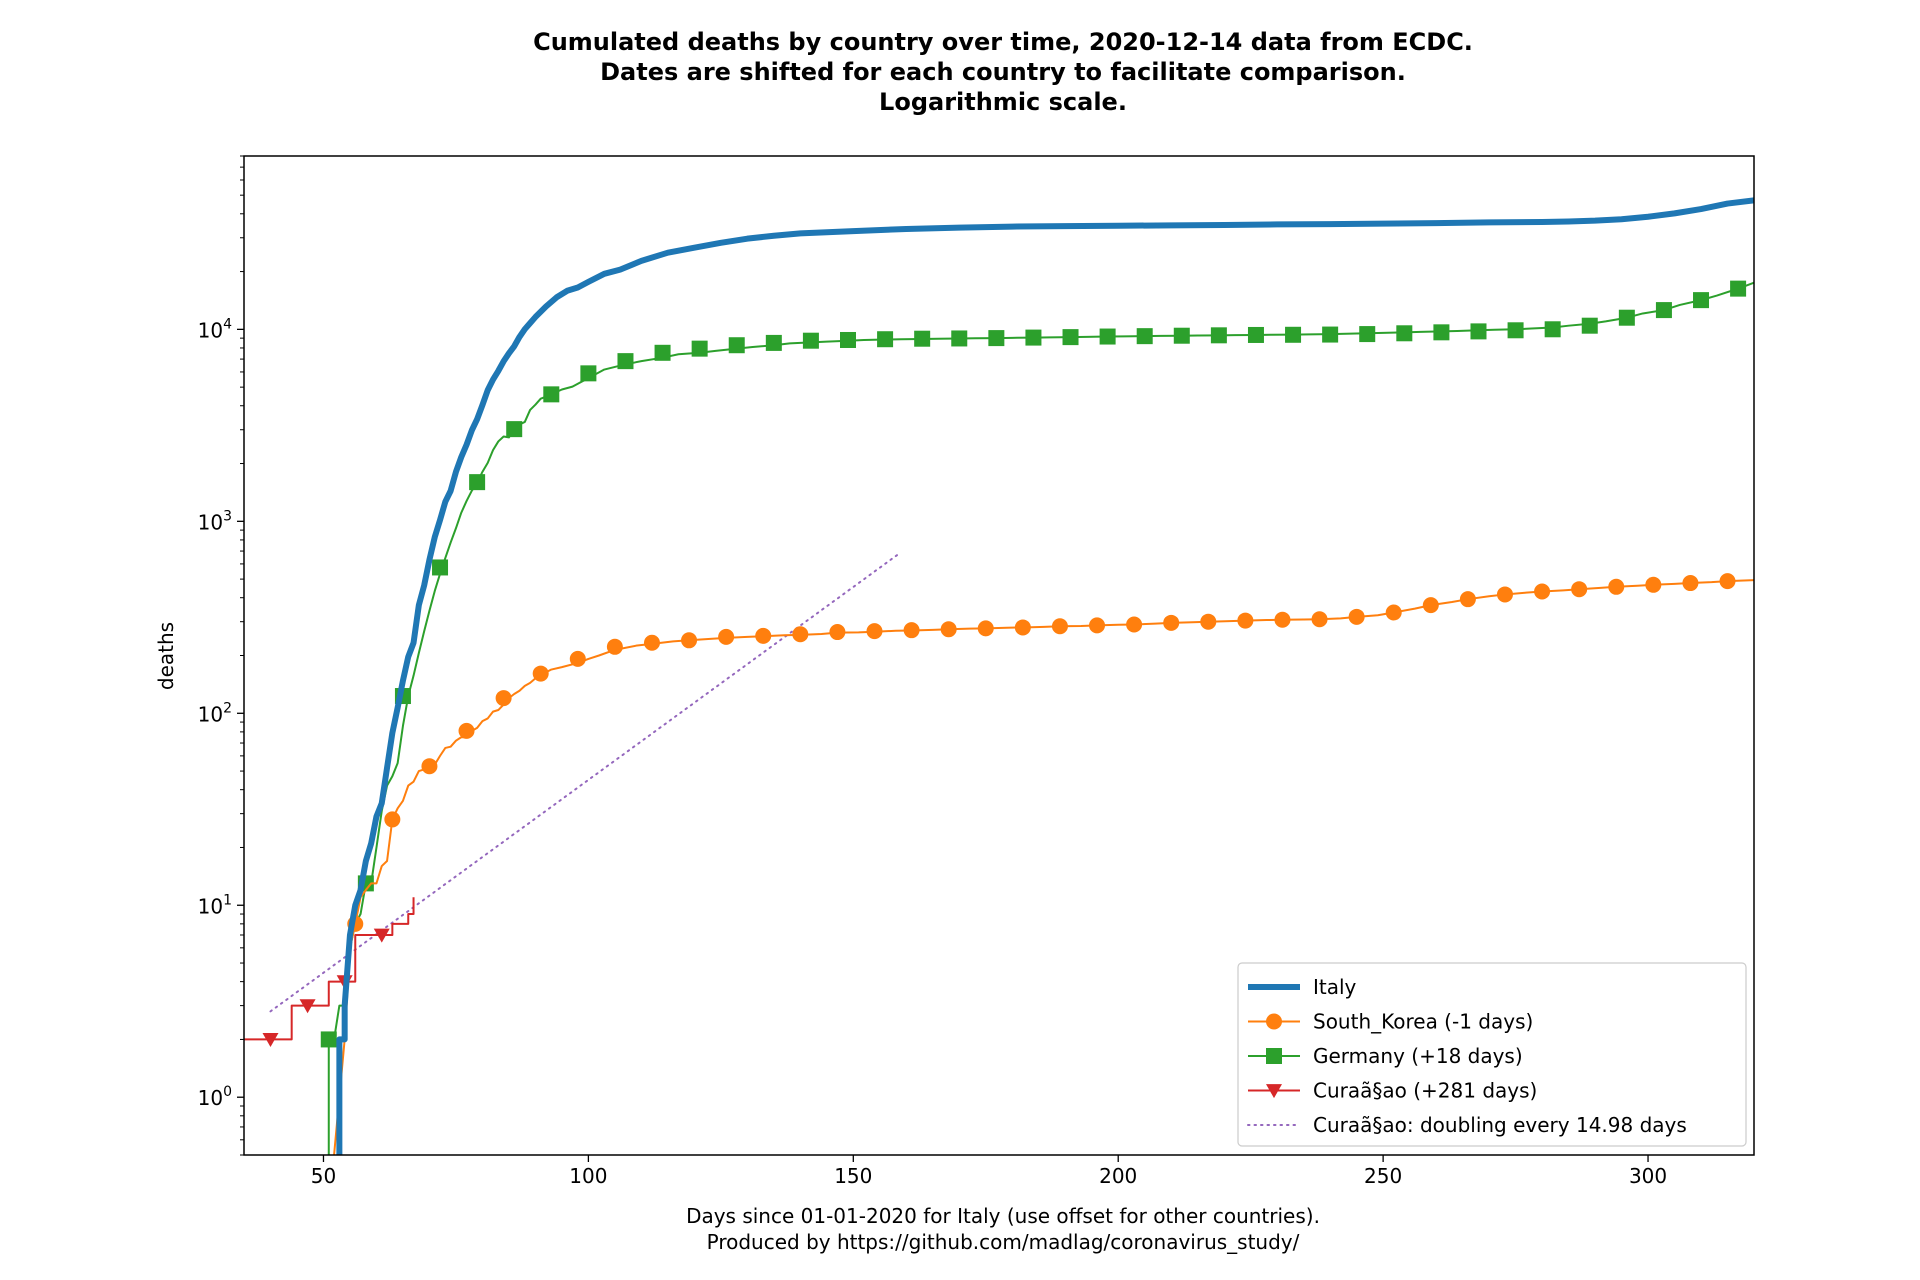 Image resolution: width=1920 pixels, height=1280 pixels. Describe the element at coordinates (215, 1097) in the screenshot. I see `y-tick-label: 10⁰` at that location.